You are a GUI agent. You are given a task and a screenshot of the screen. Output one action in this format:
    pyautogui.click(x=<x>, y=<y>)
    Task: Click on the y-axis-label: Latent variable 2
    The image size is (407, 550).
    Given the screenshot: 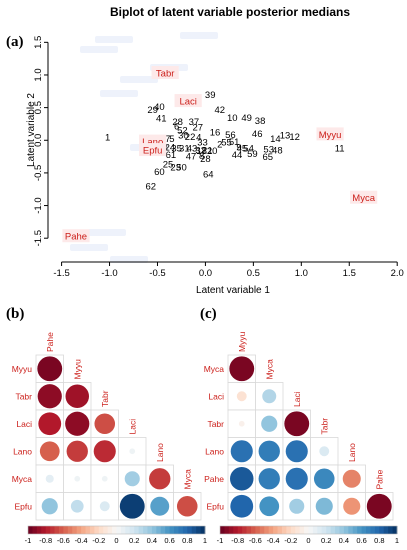 What is the action you would take?
    pyautogui.click(x=31, y=130)
    